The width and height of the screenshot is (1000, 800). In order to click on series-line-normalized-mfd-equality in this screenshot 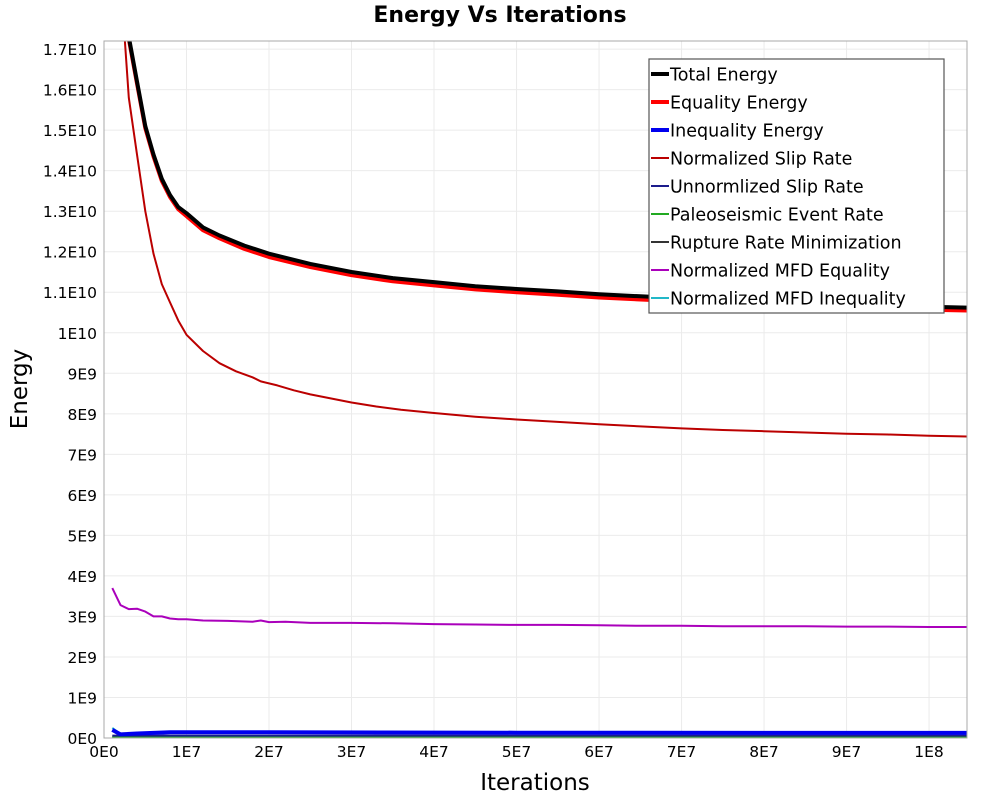, I will do `click(539, 607)`.